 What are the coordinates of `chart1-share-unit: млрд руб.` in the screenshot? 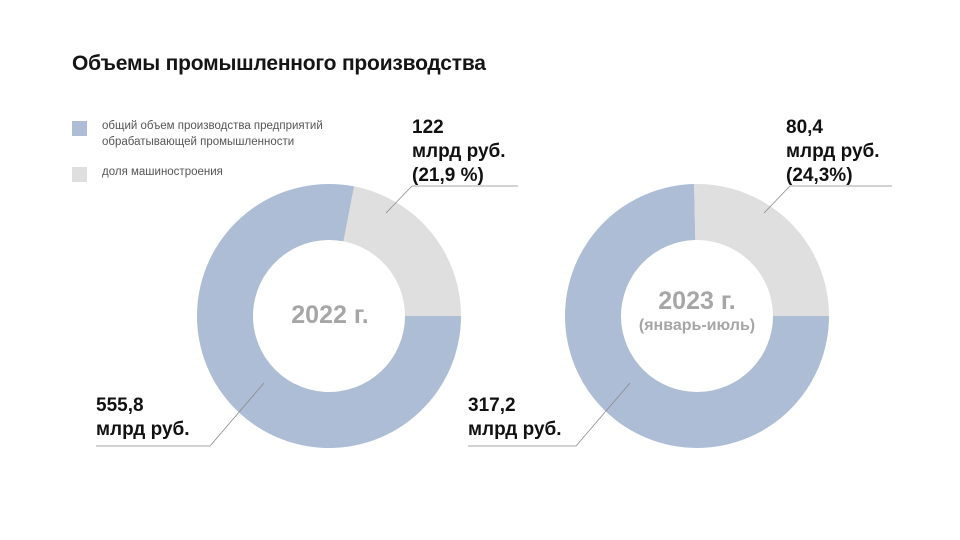 It's located at (459, 151).